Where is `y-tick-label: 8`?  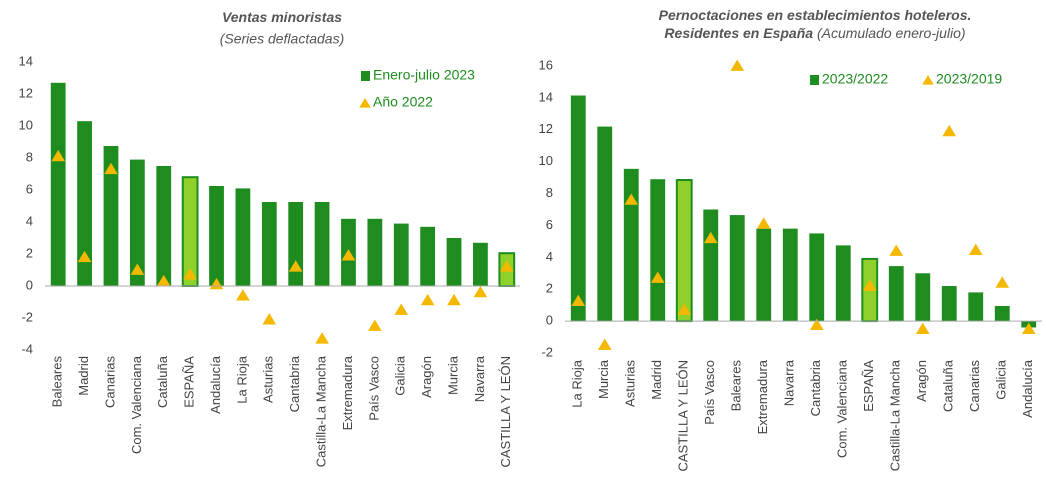 y-tick-label: 8 is located at coordinates (29, 156).